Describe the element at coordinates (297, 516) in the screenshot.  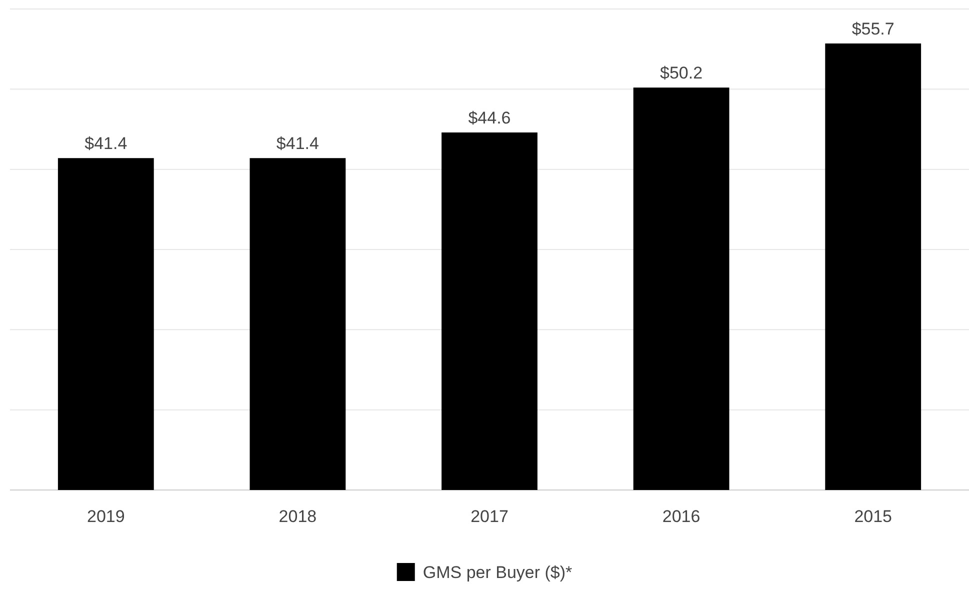
I see `x-tick-label: 2018` at that location.